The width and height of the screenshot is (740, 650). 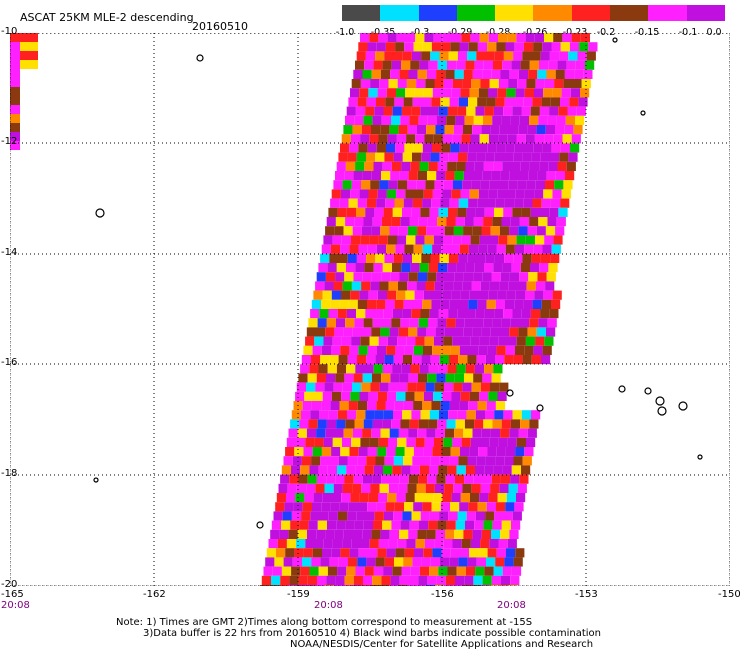 What do you see at coordinates (9, 584) in the screenshot?
I see `latitude-label: -20` at bounding box center [9, 584].